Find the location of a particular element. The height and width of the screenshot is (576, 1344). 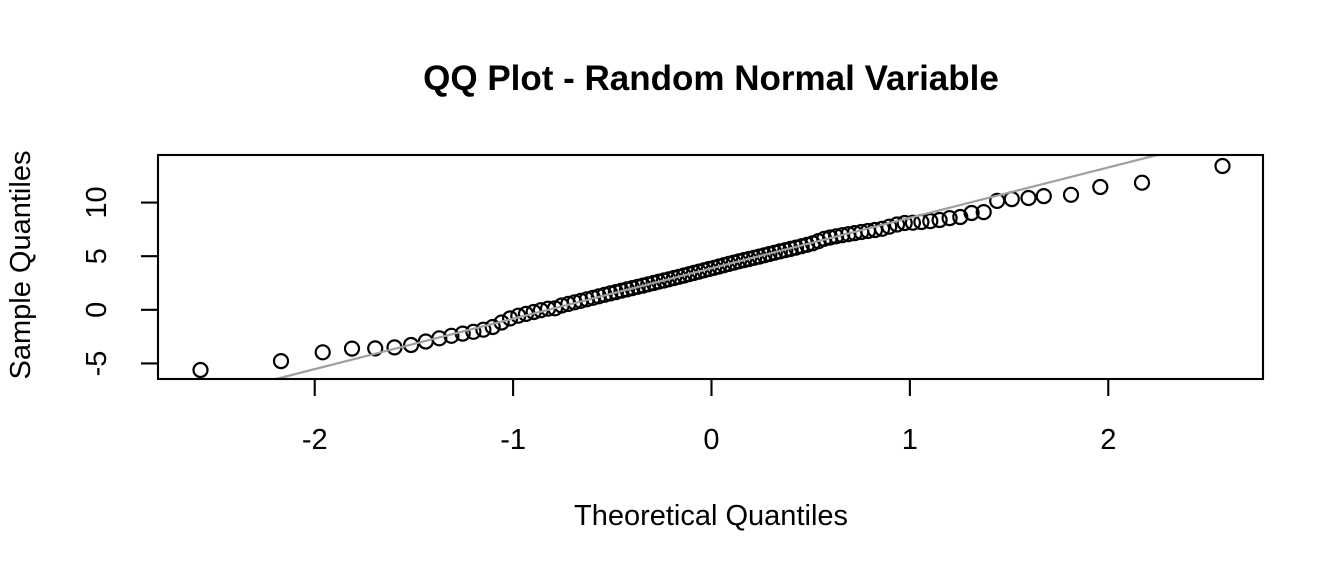

y-tick-label: 5 is located at coordinates (97, 256).